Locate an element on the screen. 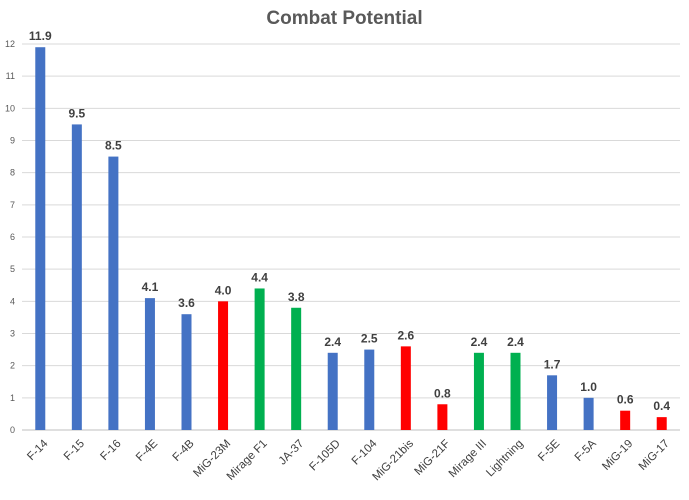  x-tick-label: F-4B is located at coordinates (184, 450).